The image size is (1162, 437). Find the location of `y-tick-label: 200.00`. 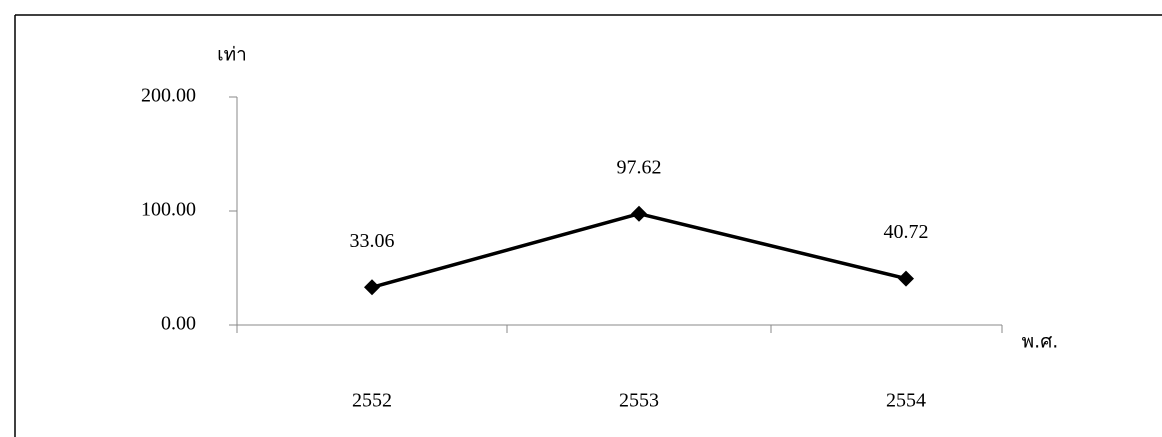

y-tick-label: 200.00 is located at coordinates (168, 96).